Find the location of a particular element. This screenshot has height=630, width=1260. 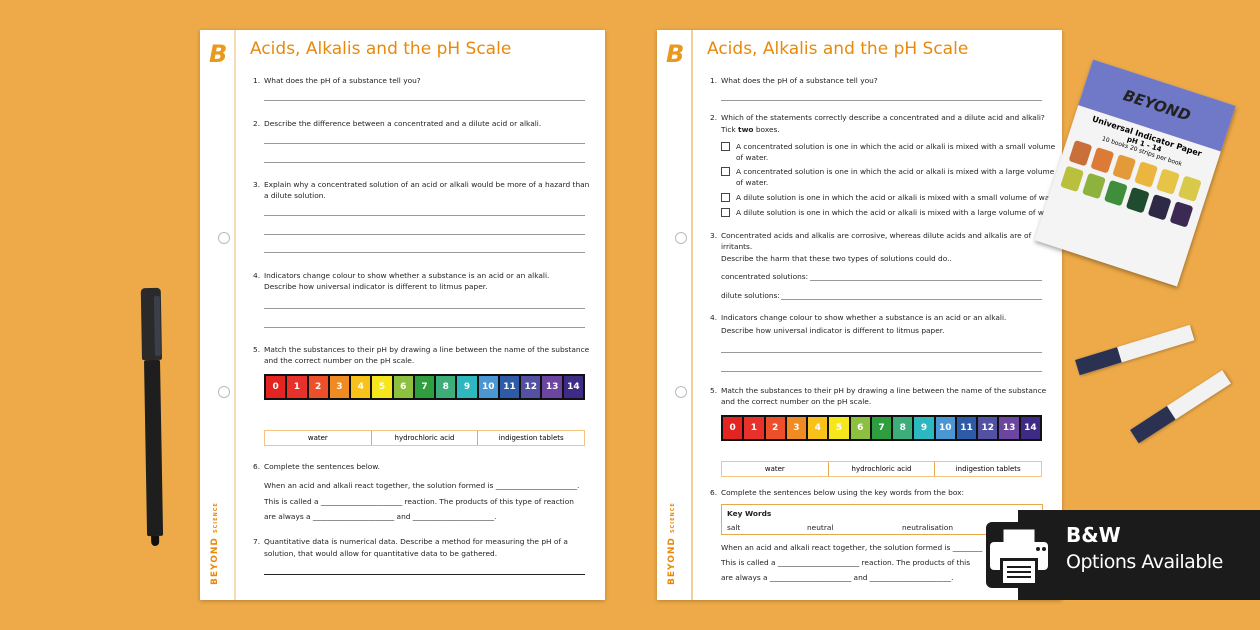

bw-options-badge: B&W Options Available is located at coordinates (1123, 555).